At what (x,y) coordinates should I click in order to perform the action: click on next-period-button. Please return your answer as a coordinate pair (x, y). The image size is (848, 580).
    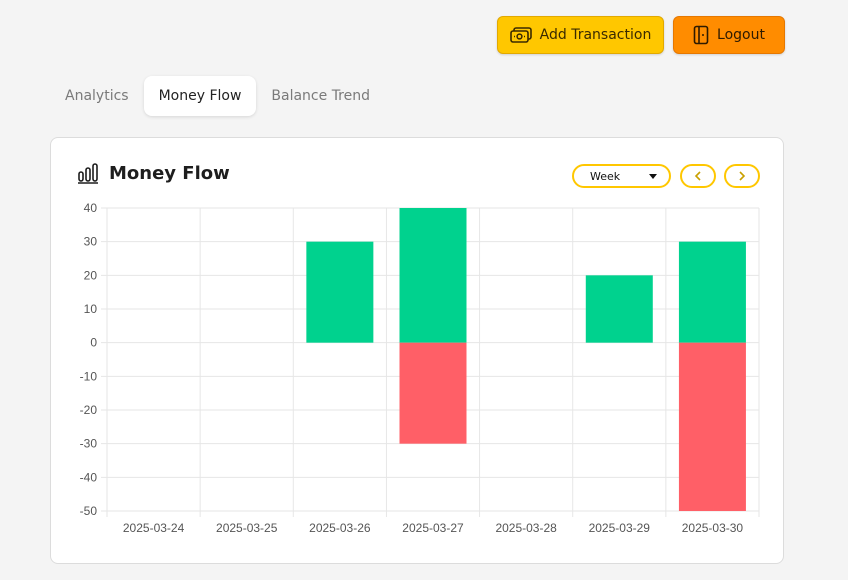
    Looking at the image, I should click on (742, 176).